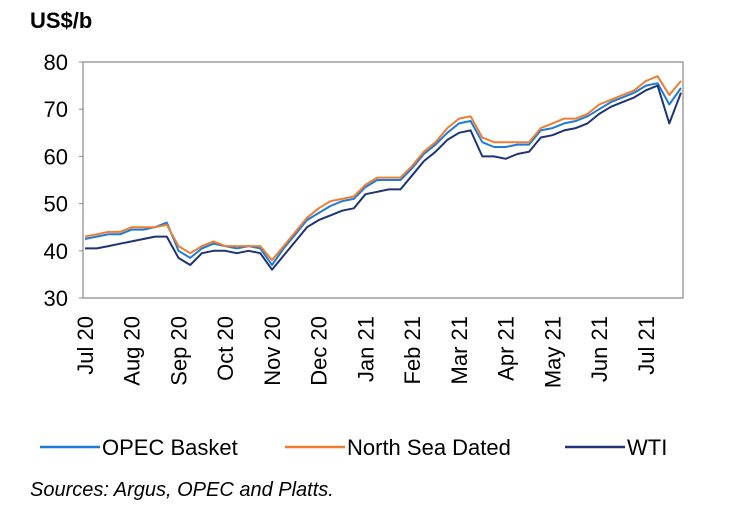 This screenshot has width=740, height=517. What do you see at coordinates (552, 352) in the screenshot?
I see `x-tick-label: May 21` at bounding box center [552, 352].